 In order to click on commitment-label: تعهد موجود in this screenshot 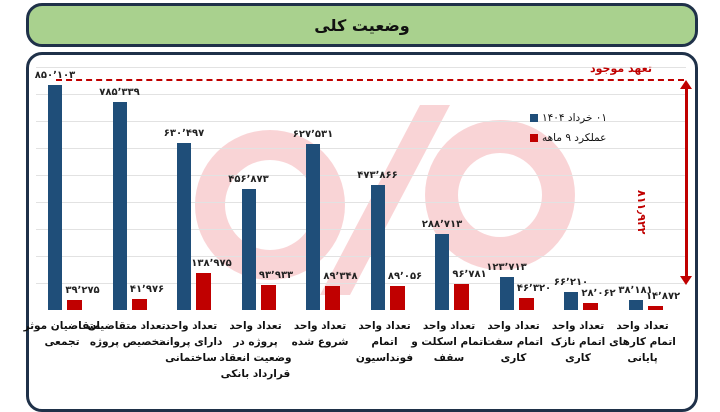, I will do `click(621, 68)`.